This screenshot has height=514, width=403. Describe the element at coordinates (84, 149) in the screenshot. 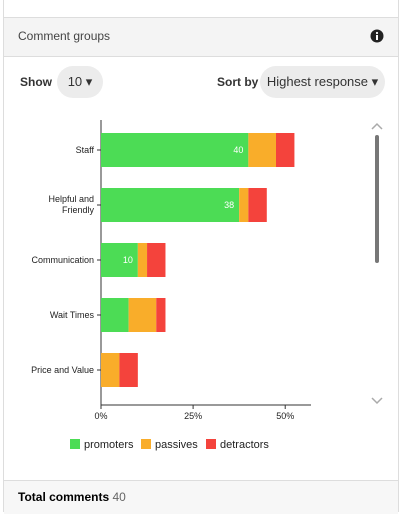

I see `y-tick-label: Staff` at that location.